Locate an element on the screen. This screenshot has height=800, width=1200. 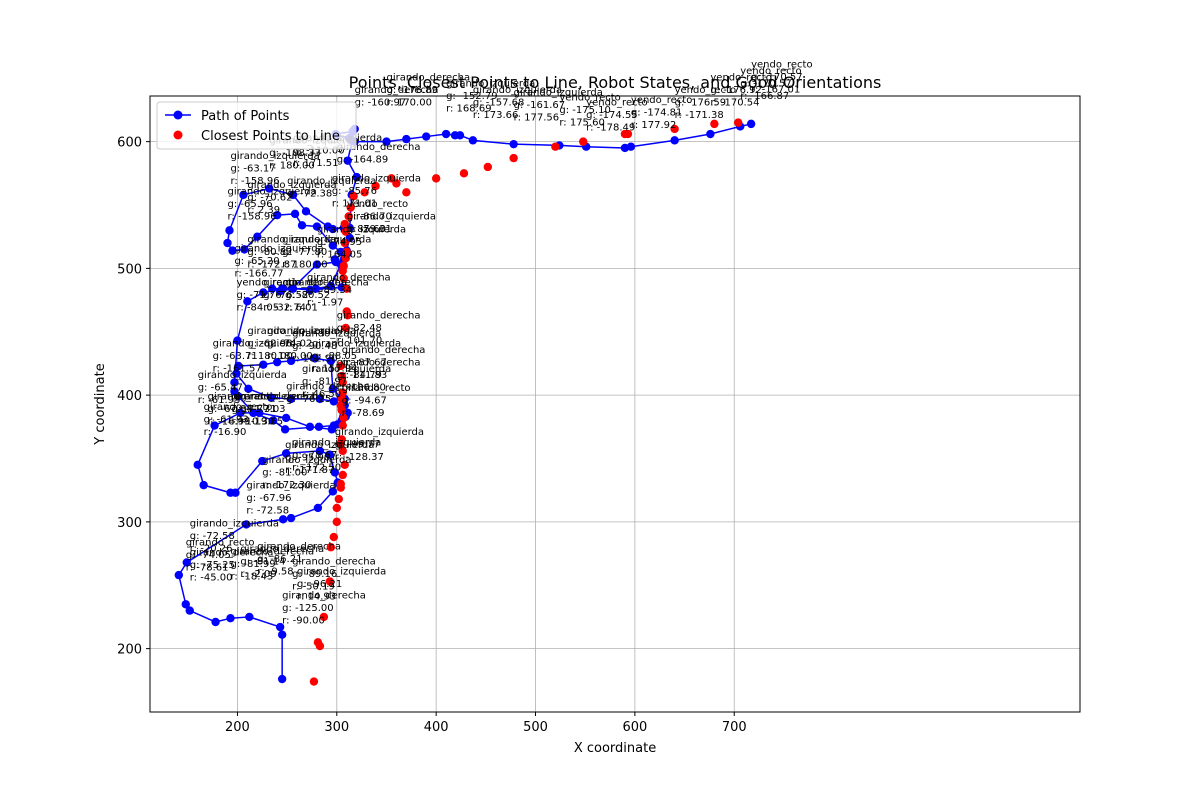
state-annotation: girando_derecha g: -81.14 r: -2.09 is located at coordinates (282, 562).